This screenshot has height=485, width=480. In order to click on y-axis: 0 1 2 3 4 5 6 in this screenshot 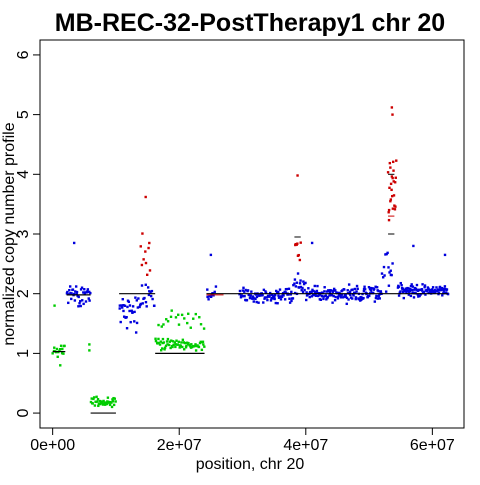, I will do `click(27, 234)`.